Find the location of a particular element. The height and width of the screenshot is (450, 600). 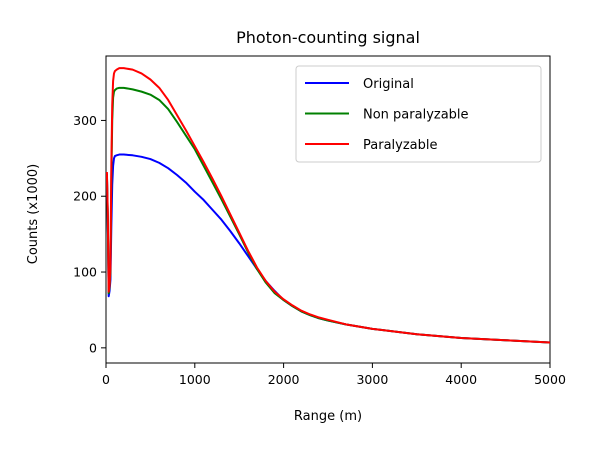

x-tick-label: 3000 is located at coordinates (372, 379).